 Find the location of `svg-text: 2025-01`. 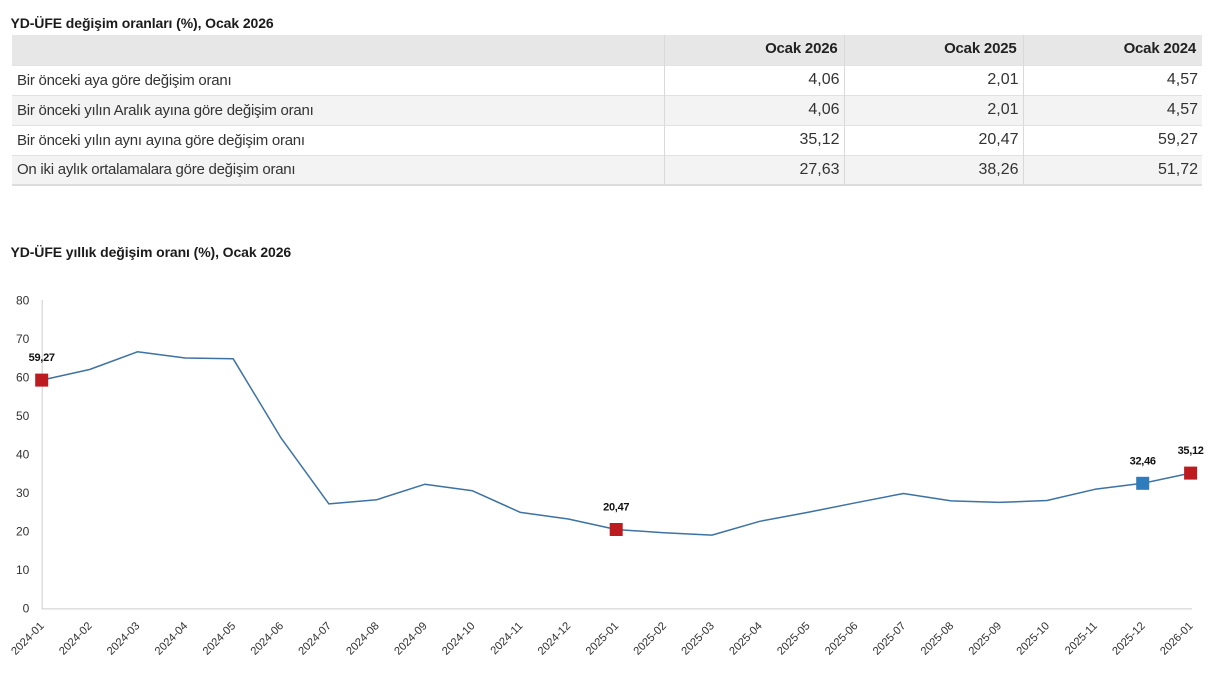

svg-text: 2025-01 is located at coordinates (603, 639).